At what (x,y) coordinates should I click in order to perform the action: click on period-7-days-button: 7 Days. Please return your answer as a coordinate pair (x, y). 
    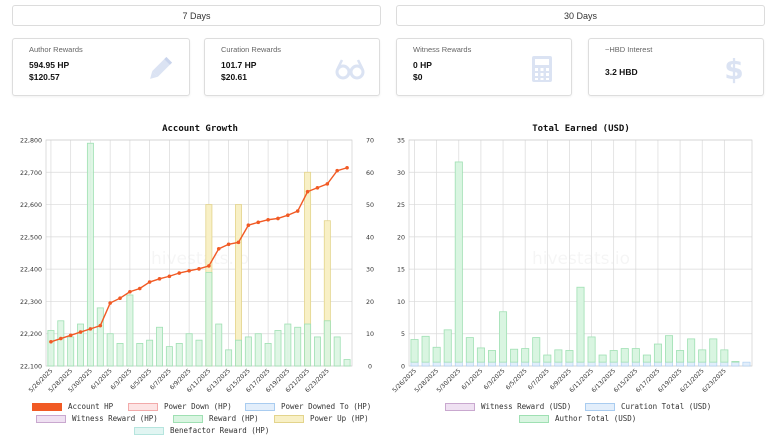
    Looking at the image, I should click on (196, 15).